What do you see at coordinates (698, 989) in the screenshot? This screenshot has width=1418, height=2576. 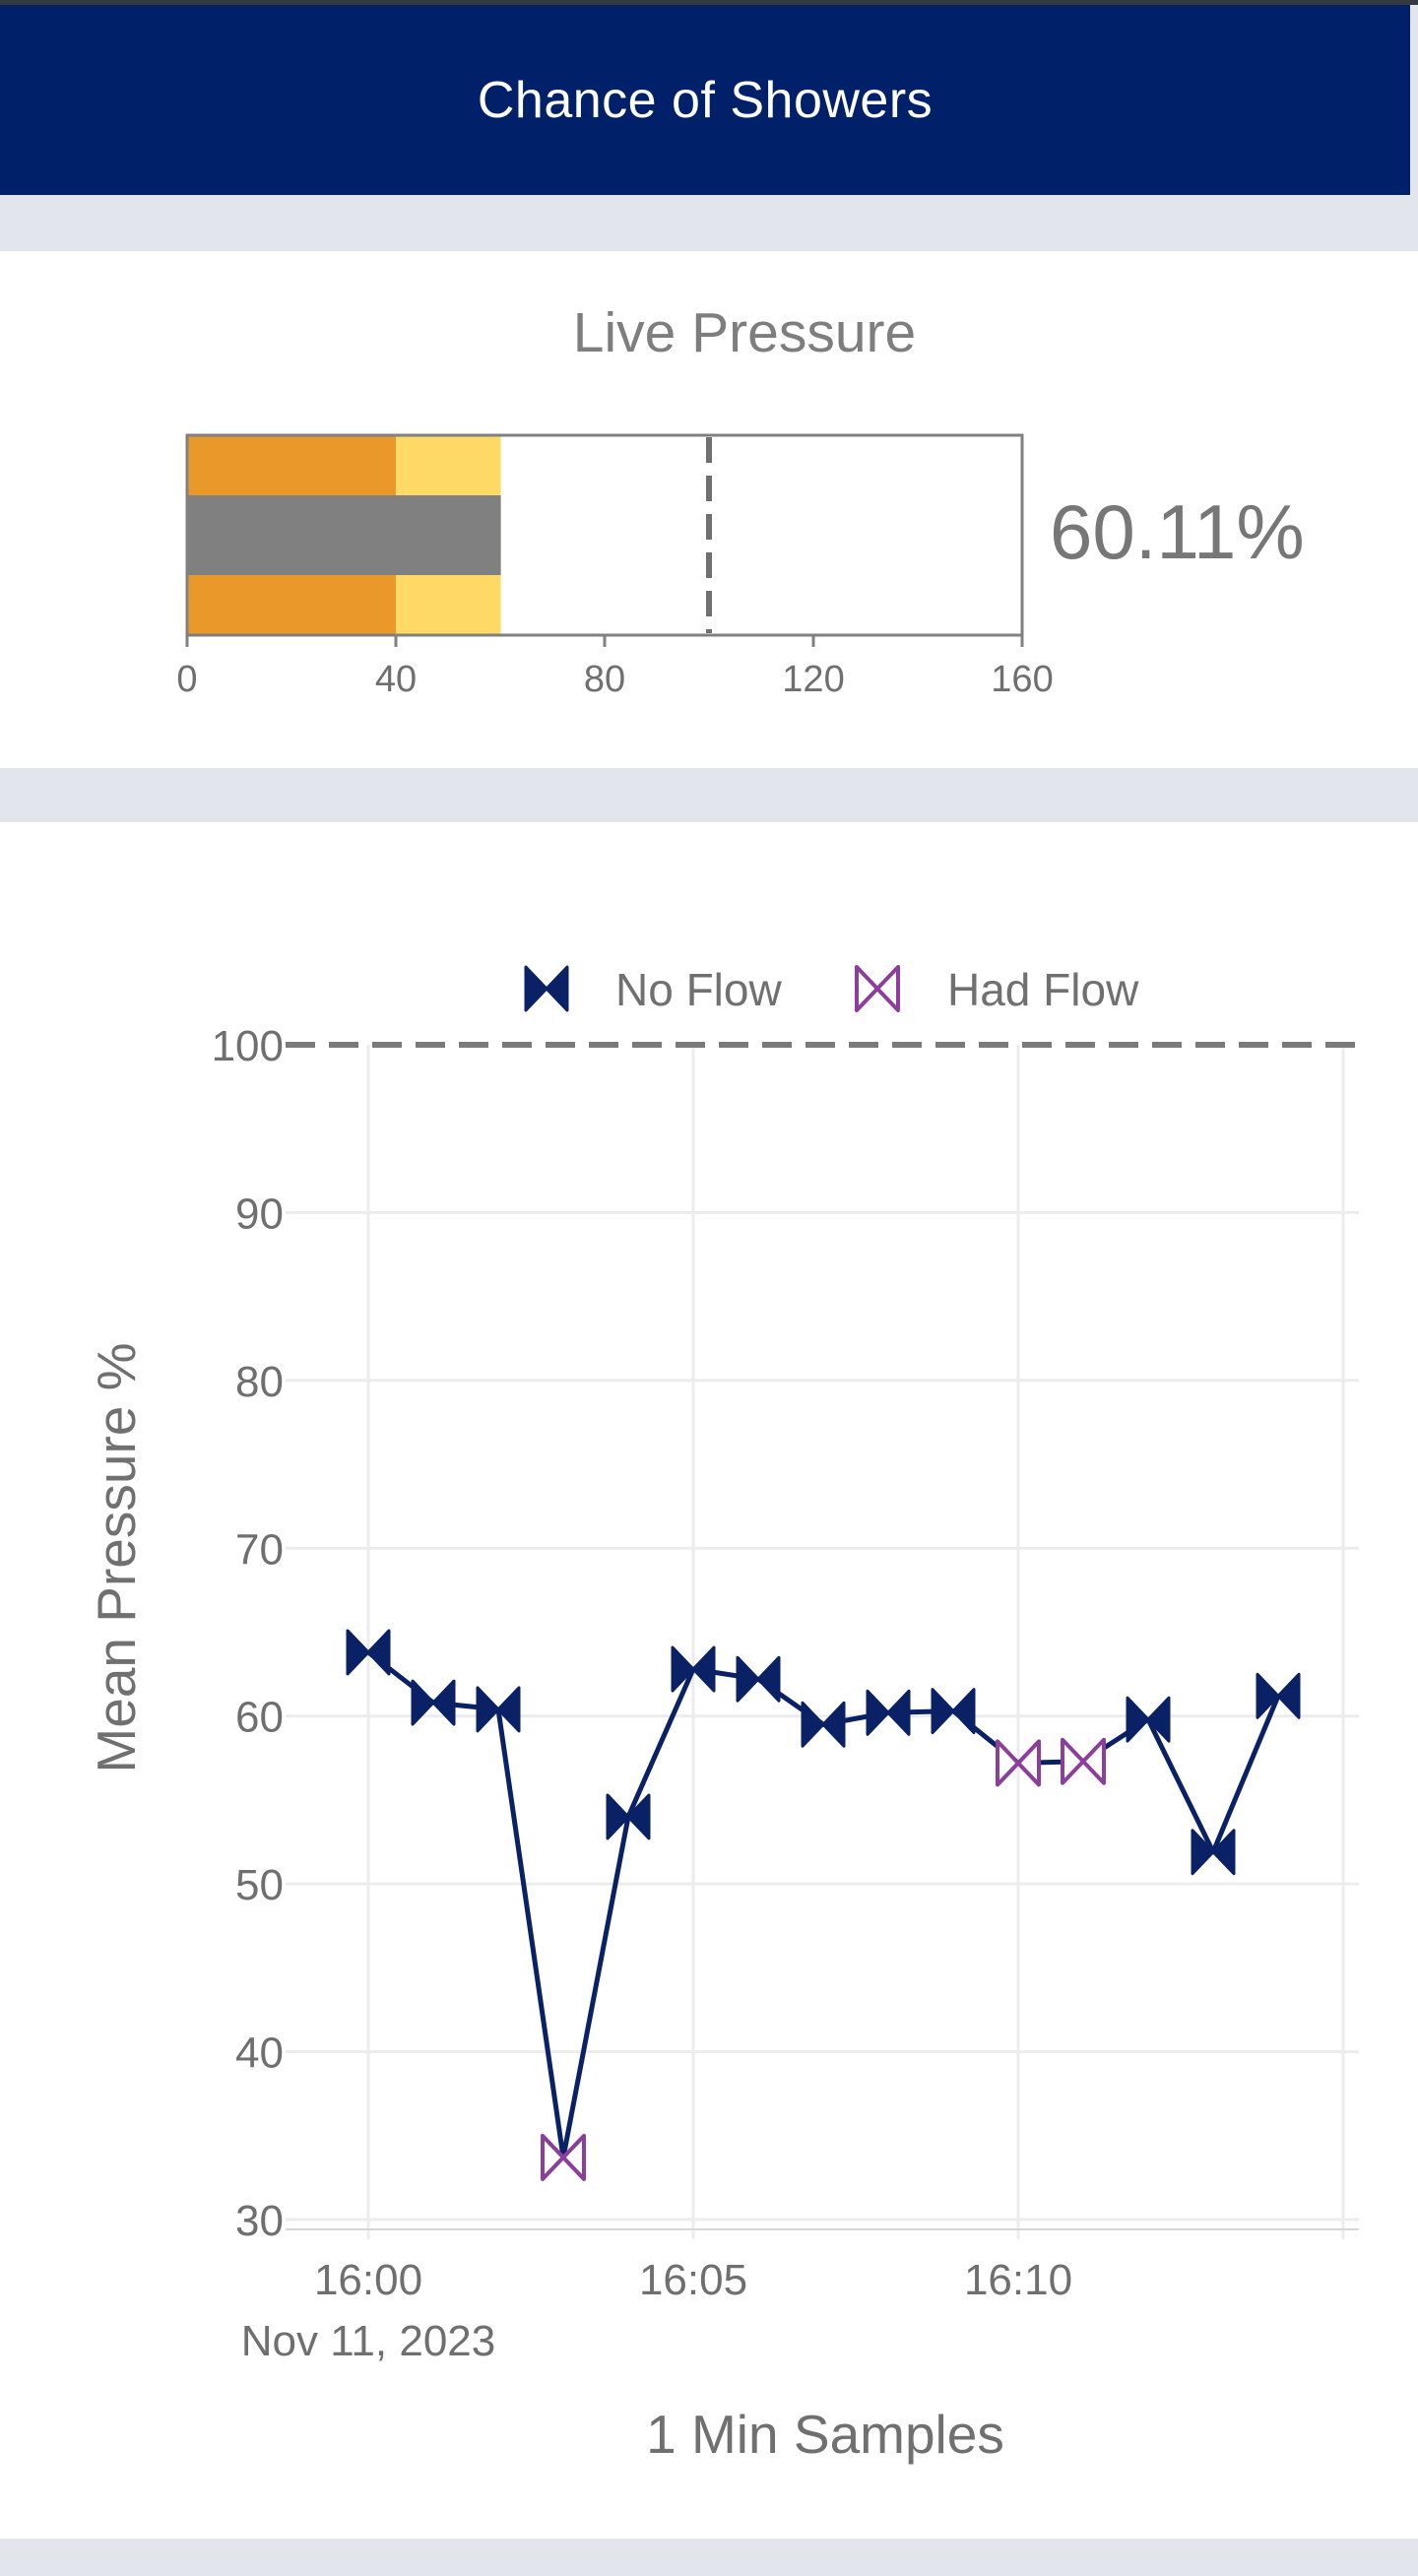 I see `legend-label-no-flow: No Flow` at bounding box center [698, 989].